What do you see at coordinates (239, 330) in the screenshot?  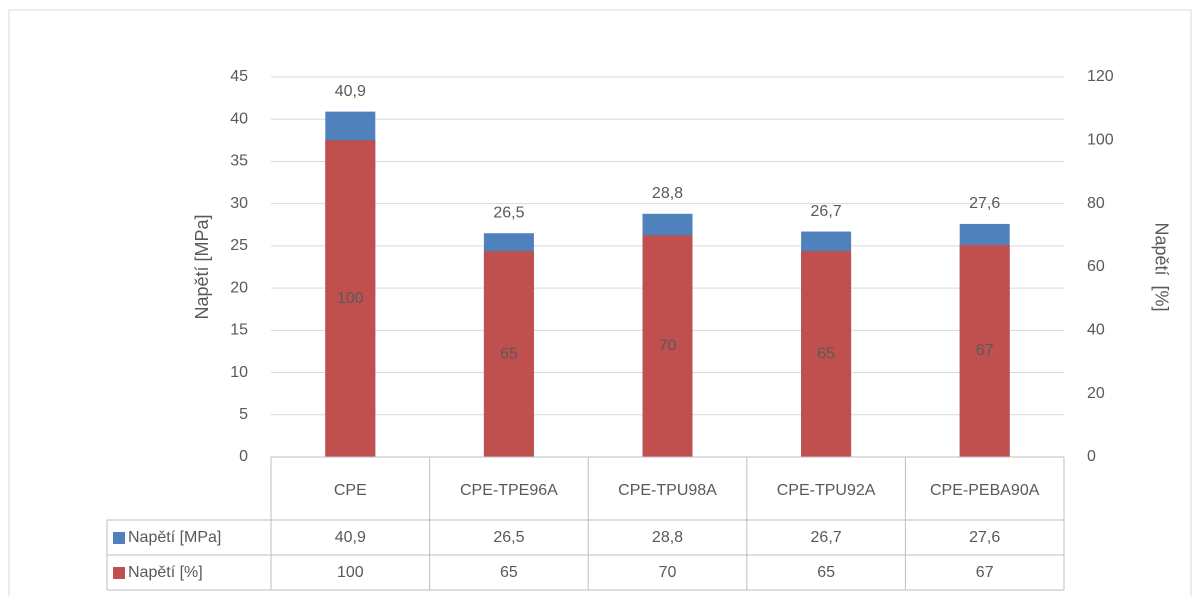 I see `y-tick-label: 15` at bounding box center [239, 330].